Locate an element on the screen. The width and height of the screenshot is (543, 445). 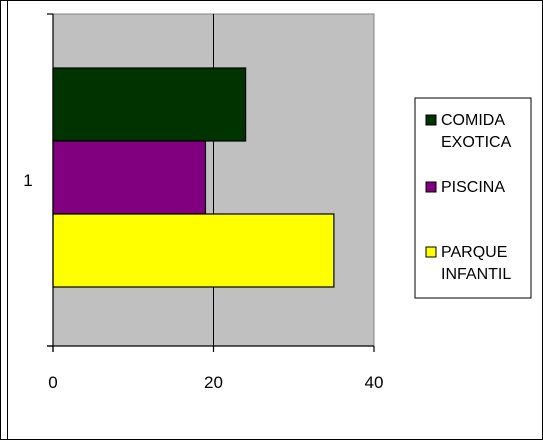
legend-box is located at coordinates (473, 198).